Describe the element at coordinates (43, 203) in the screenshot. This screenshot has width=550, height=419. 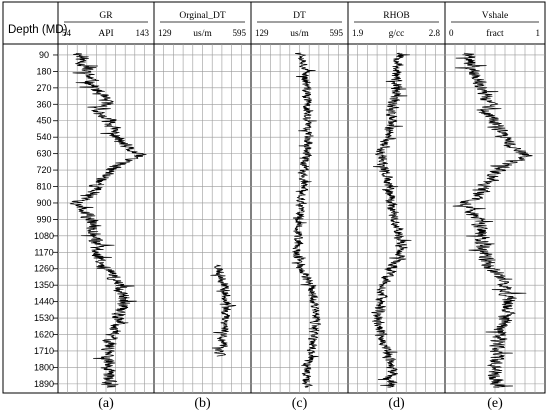
I see `depth-tick-label: 900` at that location.